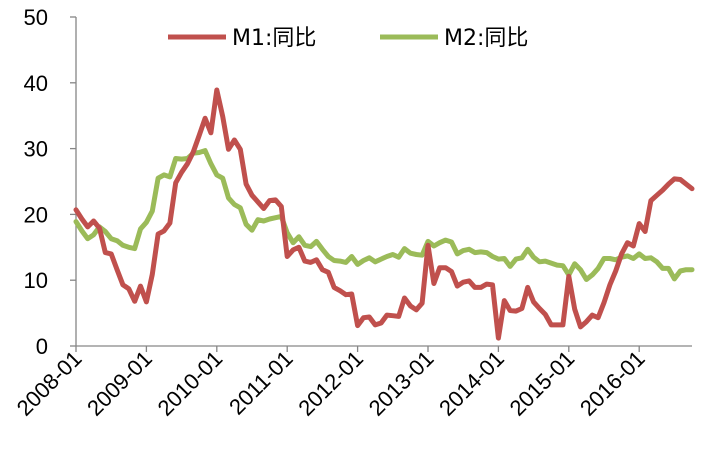 Image resolution: width=710 pixels, height=471 pixels. I want to click on x-tick-label: 2012-01, so click(330, 383).